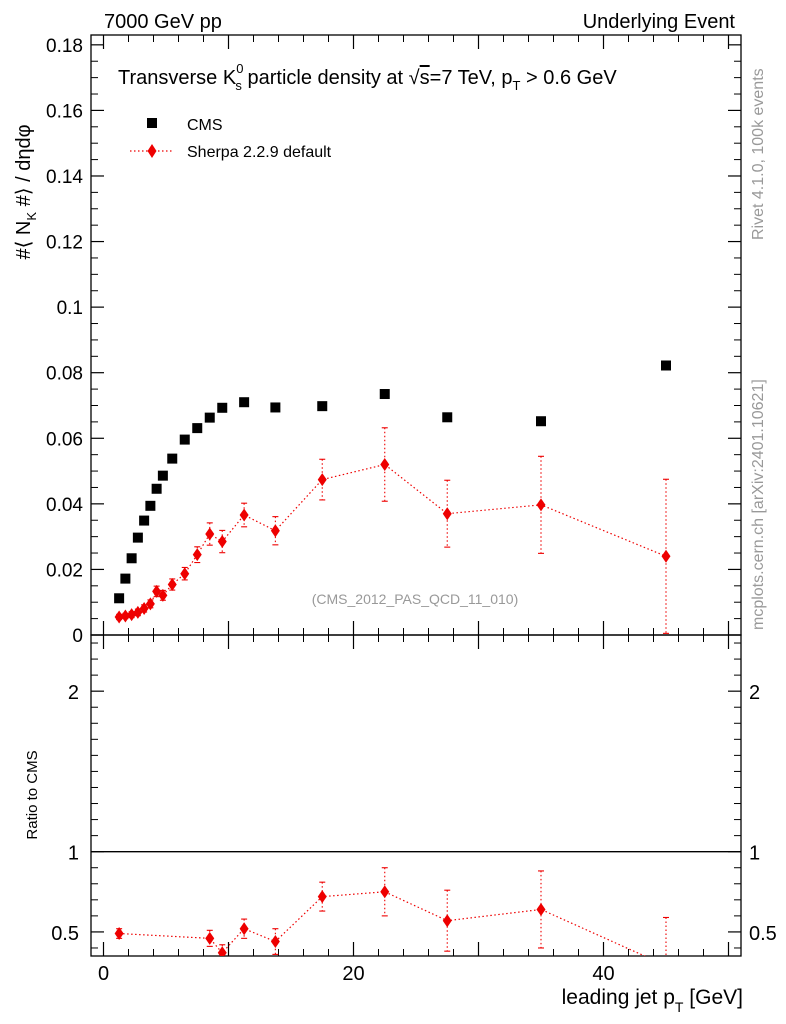 This screenshot has height=1024, width=786. I want to click on main-y-label: #⟨ NK #⟩ / dηdφ, so click(26, 191).